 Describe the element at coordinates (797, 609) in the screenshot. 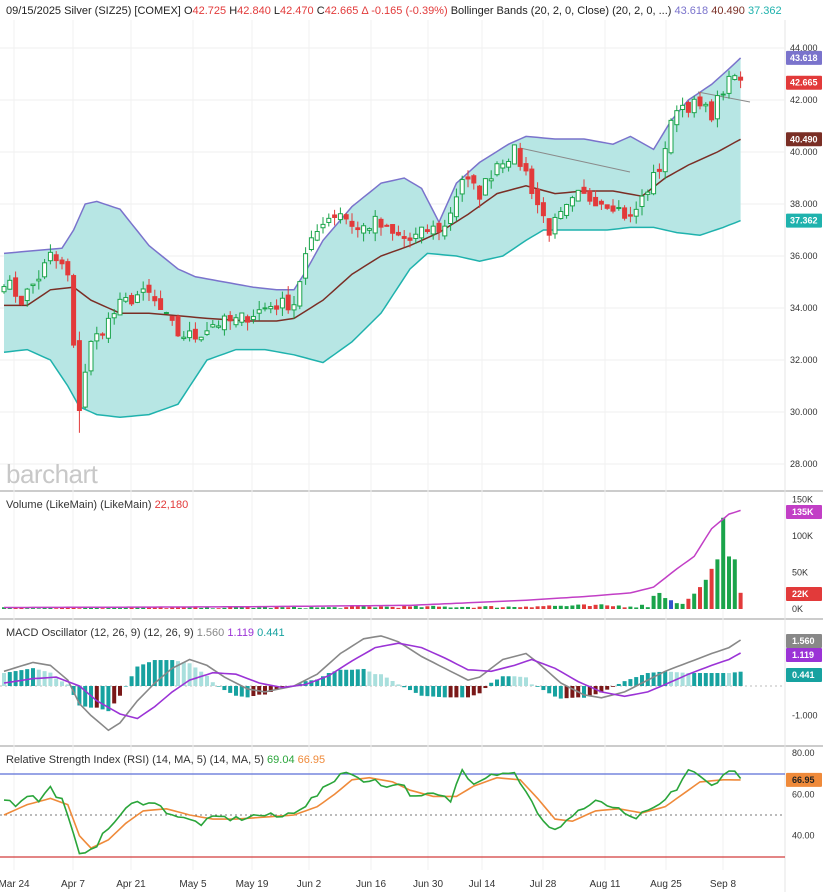

I see `volume-tick-label: 0K` at that location.